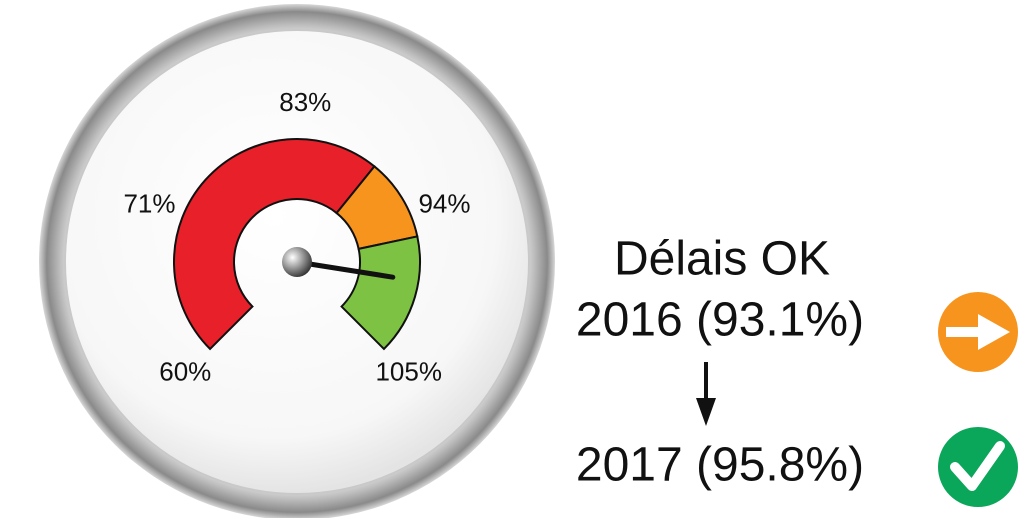  Describe the element at coordinates (978, 467) in the screenshot. I see `check-icon` at that location.